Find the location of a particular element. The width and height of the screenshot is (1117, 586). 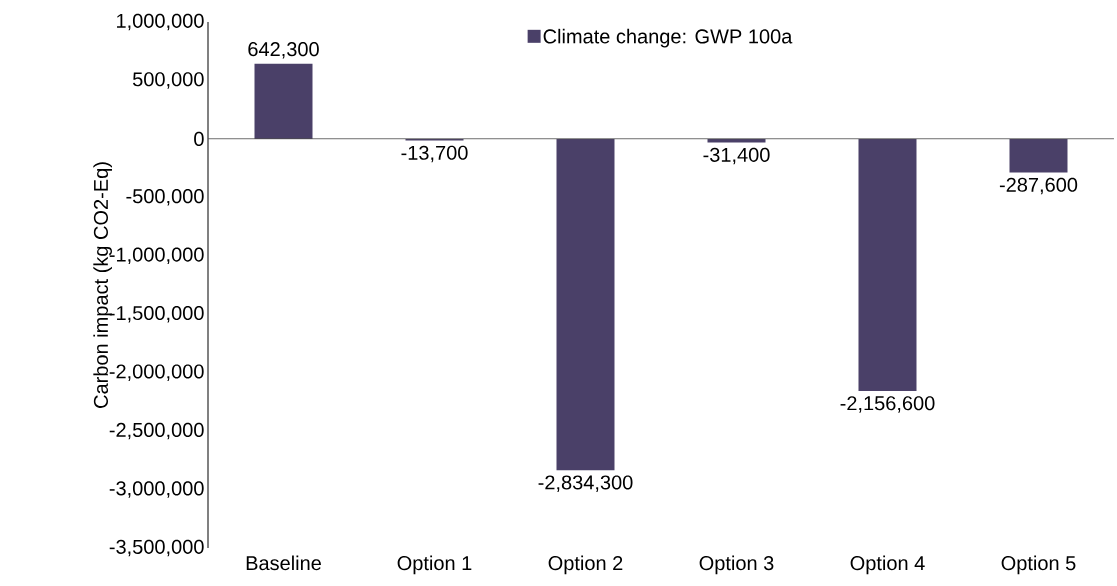

x-tick-label: Option 3 is located at coordinates (736, 565).